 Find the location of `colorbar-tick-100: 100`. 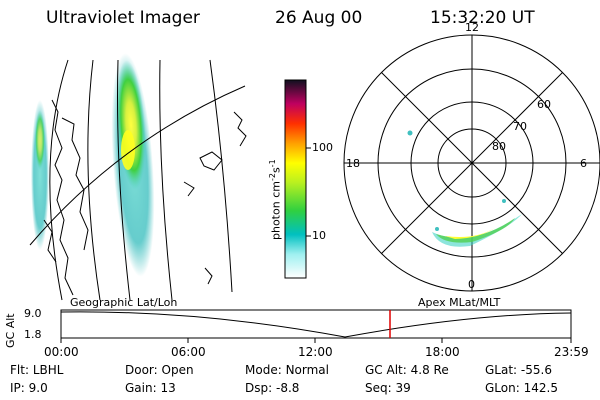

colorbar-tick-100: 100 is located at coordinates (322, 147).